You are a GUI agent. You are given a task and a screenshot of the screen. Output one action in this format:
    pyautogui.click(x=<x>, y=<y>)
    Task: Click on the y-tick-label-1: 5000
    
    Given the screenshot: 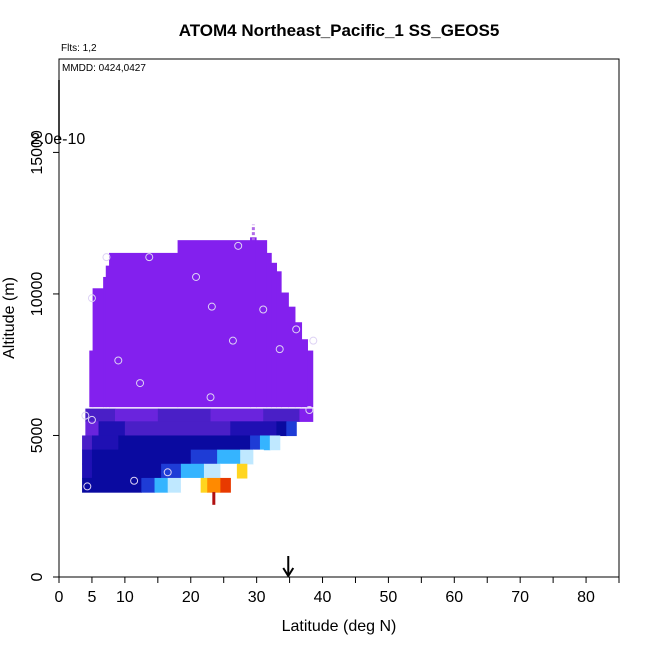 What is the action you would take?
    pyautogui.click(x=37, y=436)
    